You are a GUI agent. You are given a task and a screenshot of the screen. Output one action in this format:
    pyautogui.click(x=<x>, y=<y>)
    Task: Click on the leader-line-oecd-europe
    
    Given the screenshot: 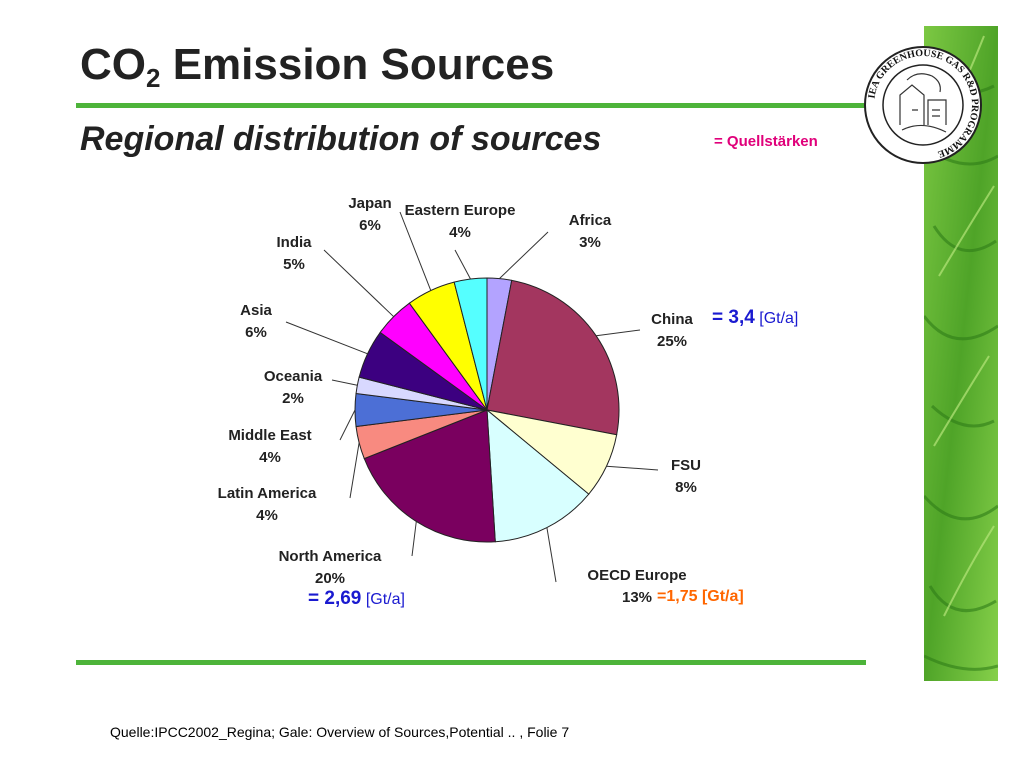 What is the action you would take?
    pyautogui.click(x=551, y=555)
    